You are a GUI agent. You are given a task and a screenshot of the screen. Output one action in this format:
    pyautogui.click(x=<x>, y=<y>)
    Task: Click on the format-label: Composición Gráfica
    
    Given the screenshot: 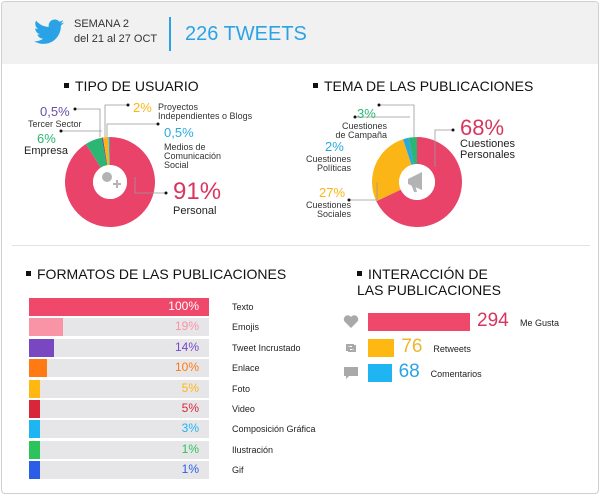 What is the action you would take?
    pyautogui.click(x=274, y=429)
    